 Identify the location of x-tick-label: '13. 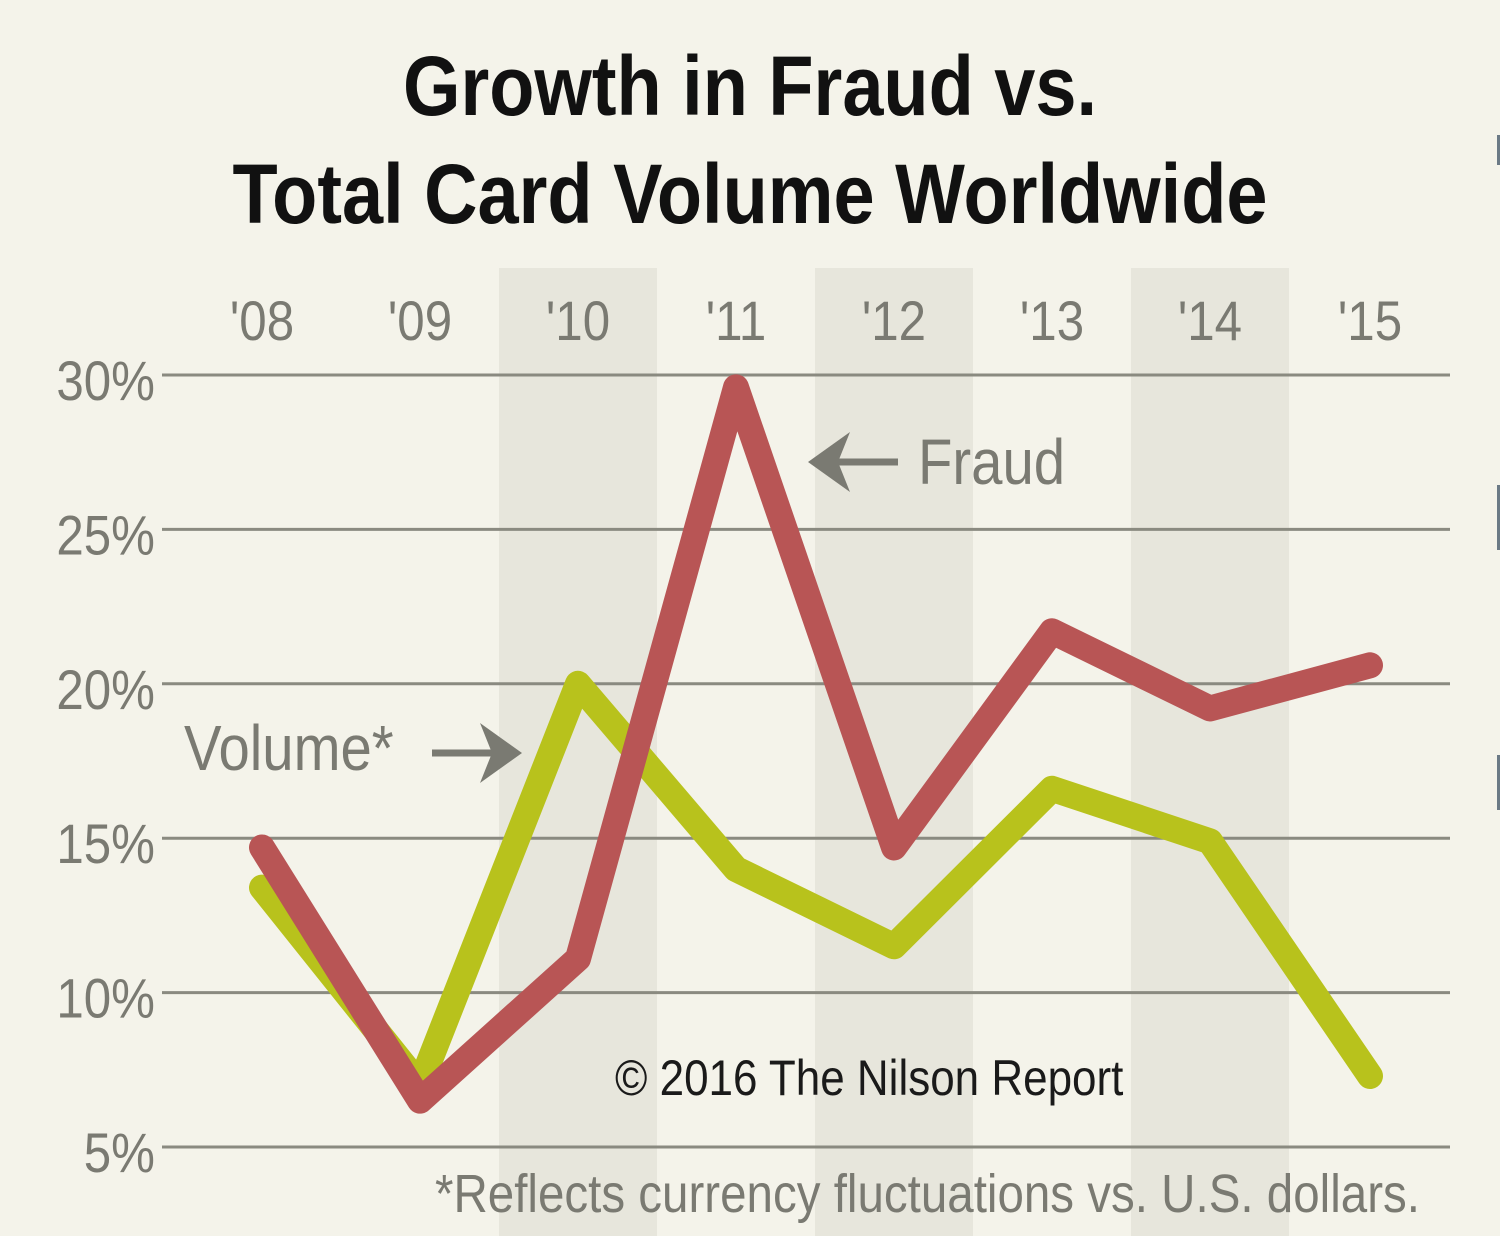
(1052, 321).